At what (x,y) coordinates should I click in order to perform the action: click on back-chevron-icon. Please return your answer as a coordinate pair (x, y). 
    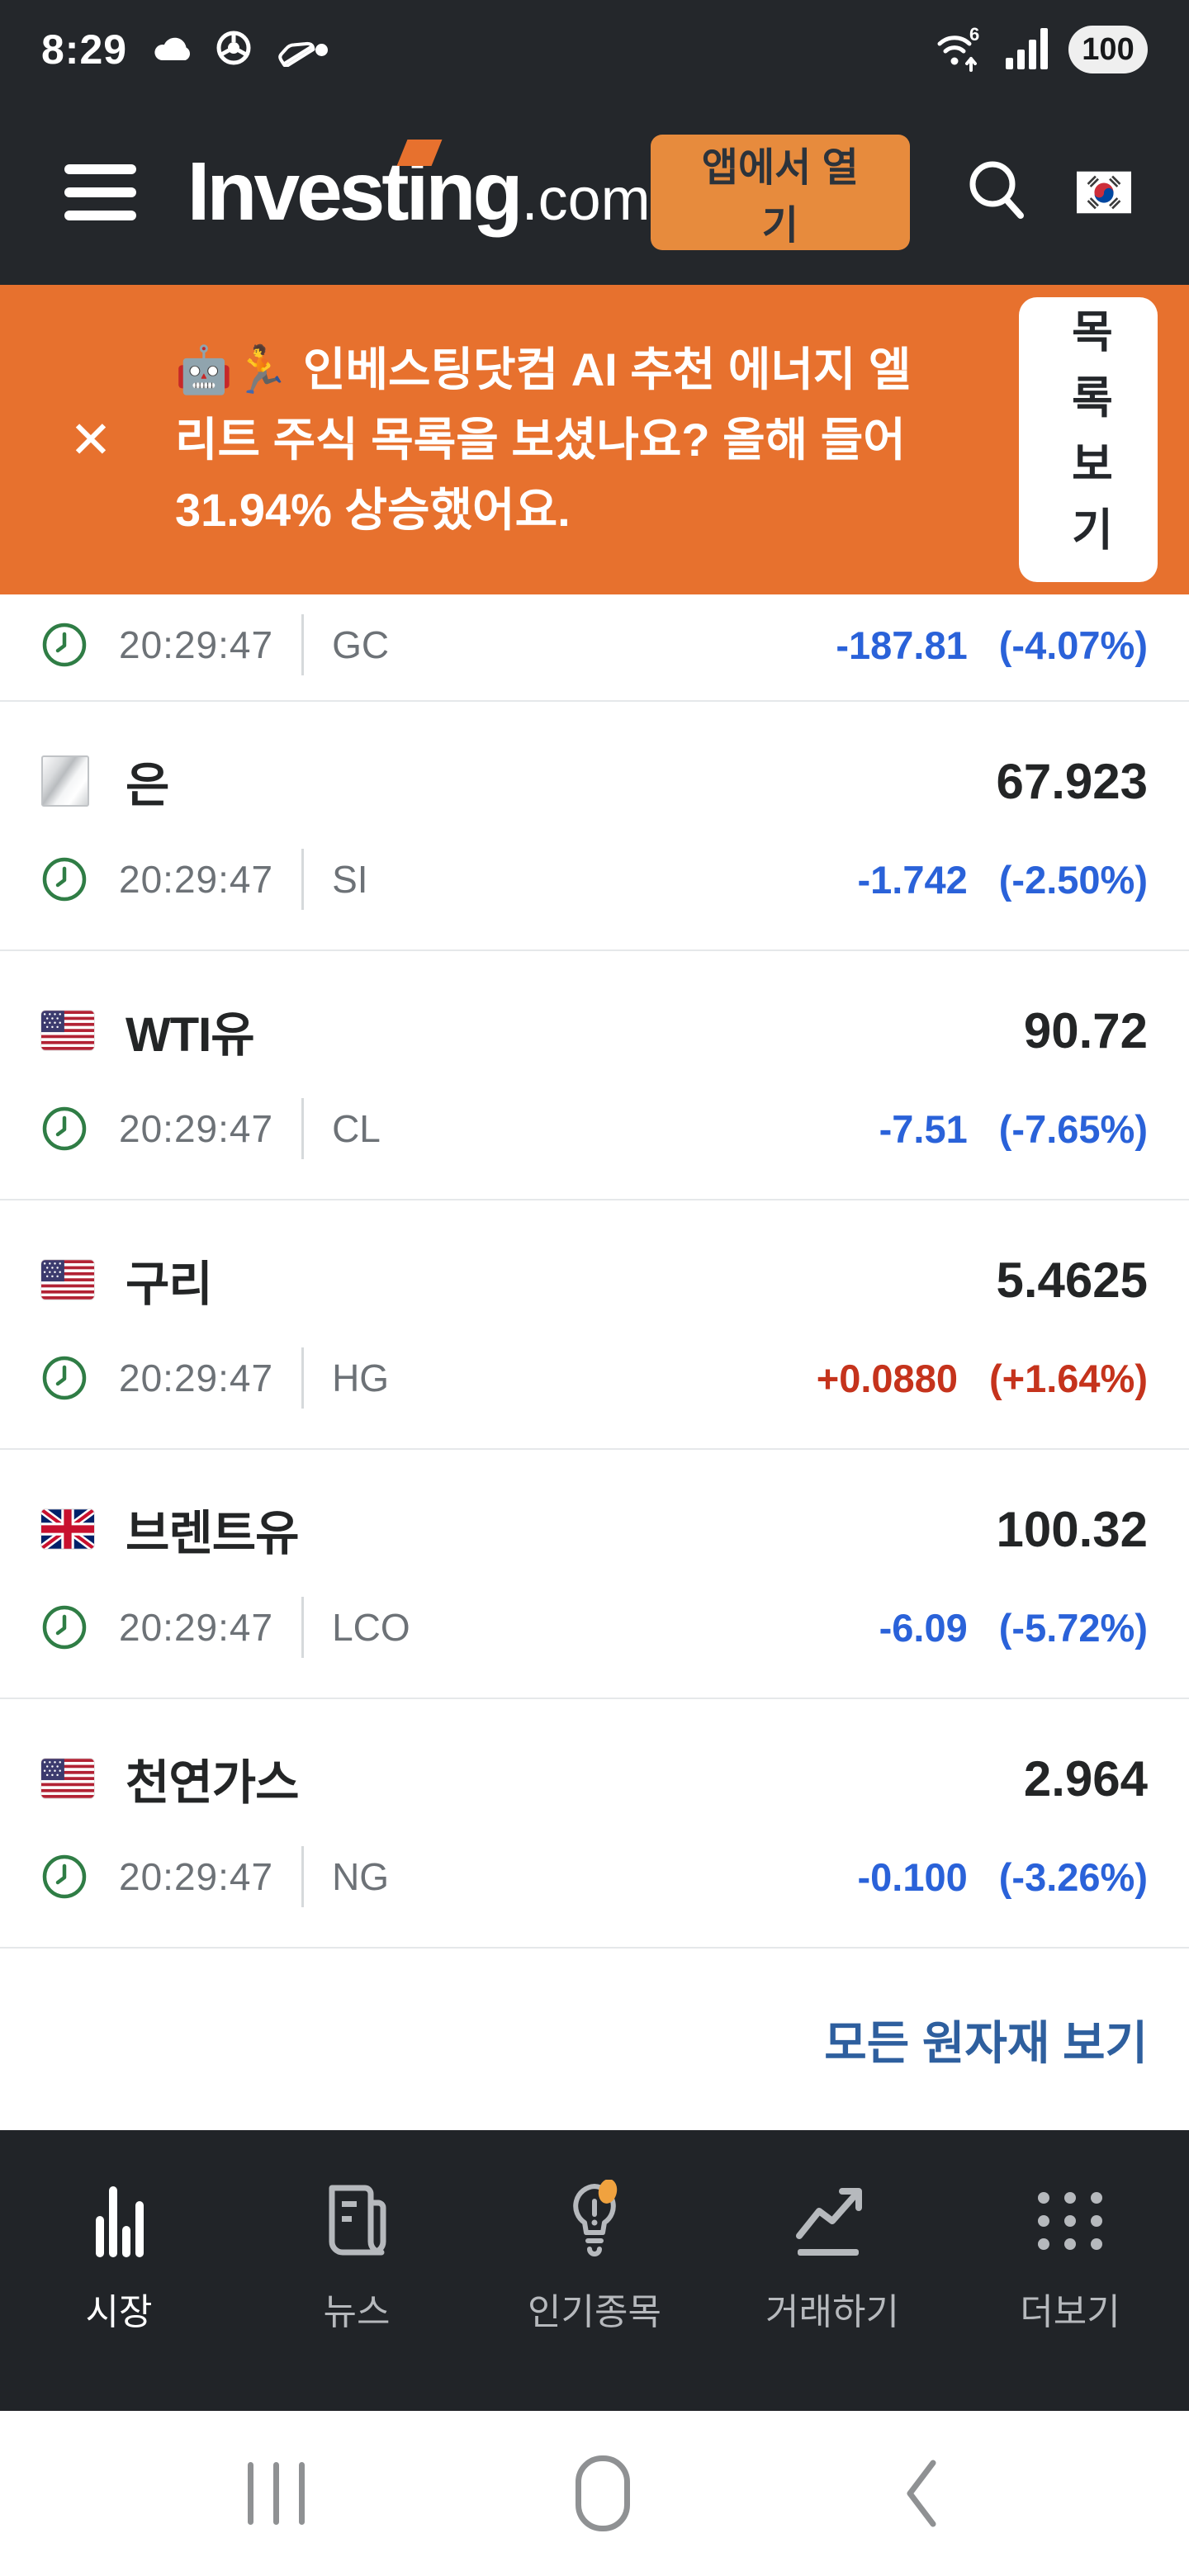
    Looking at the image, I should click on (921, 2493).